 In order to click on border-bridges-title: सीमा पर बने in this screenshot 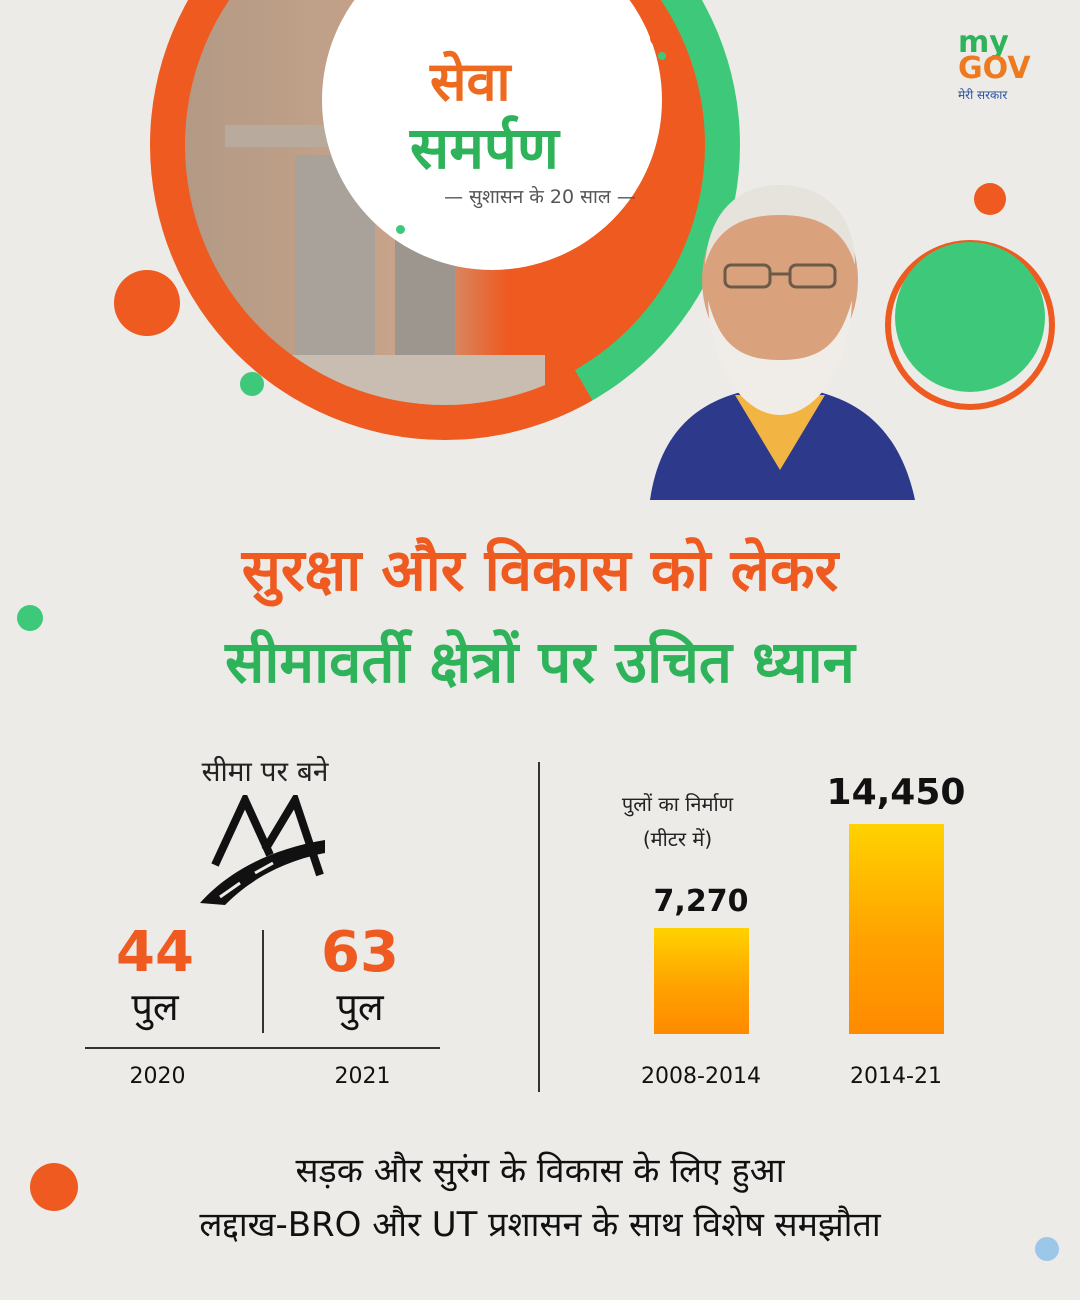, I will do `click(265, 771)`.